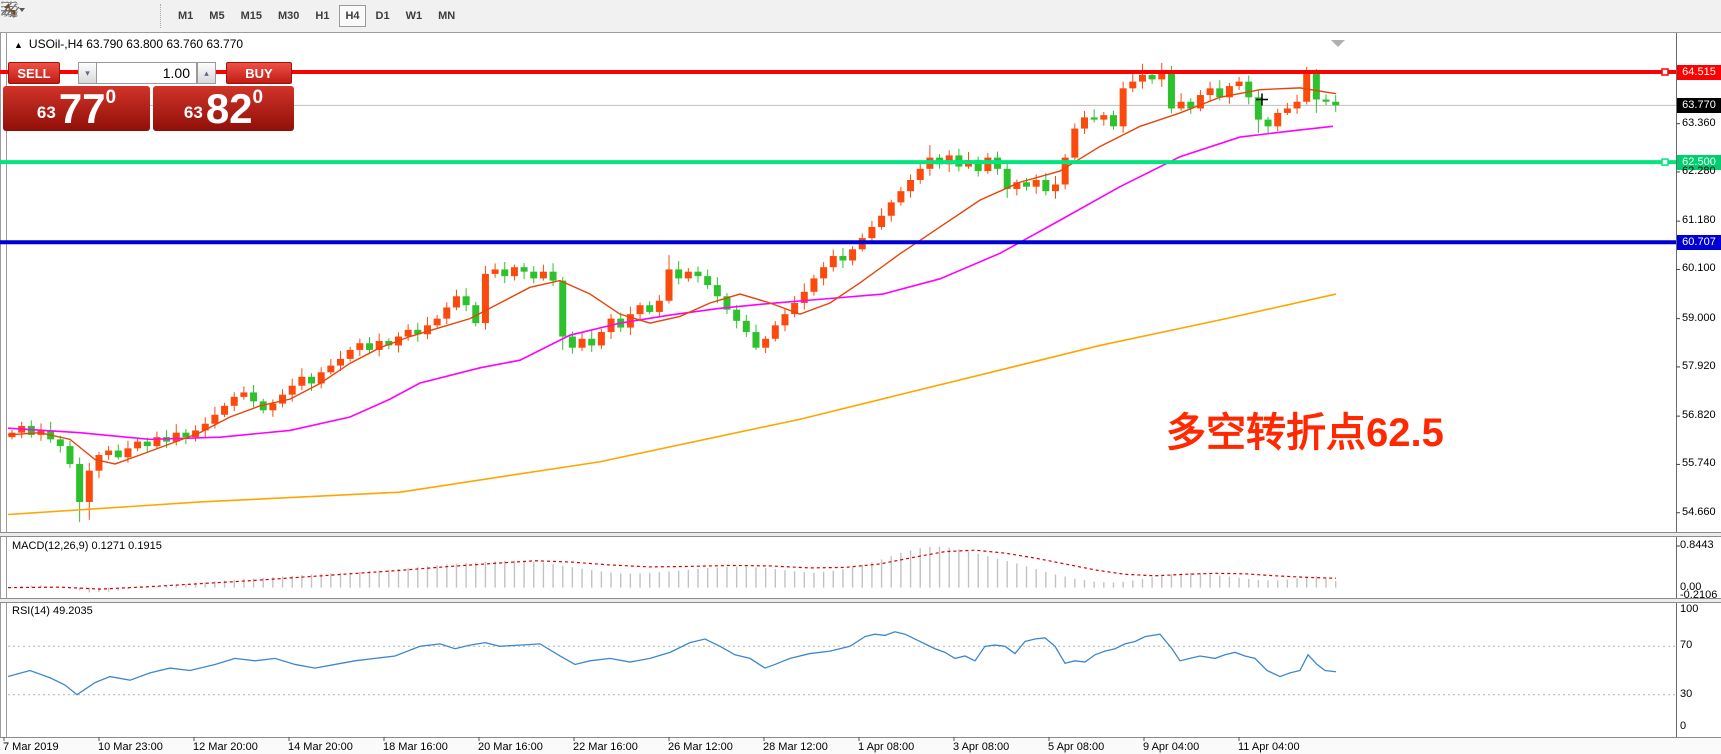  Describe the element at coordinates (605, 747) in the screenshot. I see `date-label: 22 Mar 16:00` at that location.